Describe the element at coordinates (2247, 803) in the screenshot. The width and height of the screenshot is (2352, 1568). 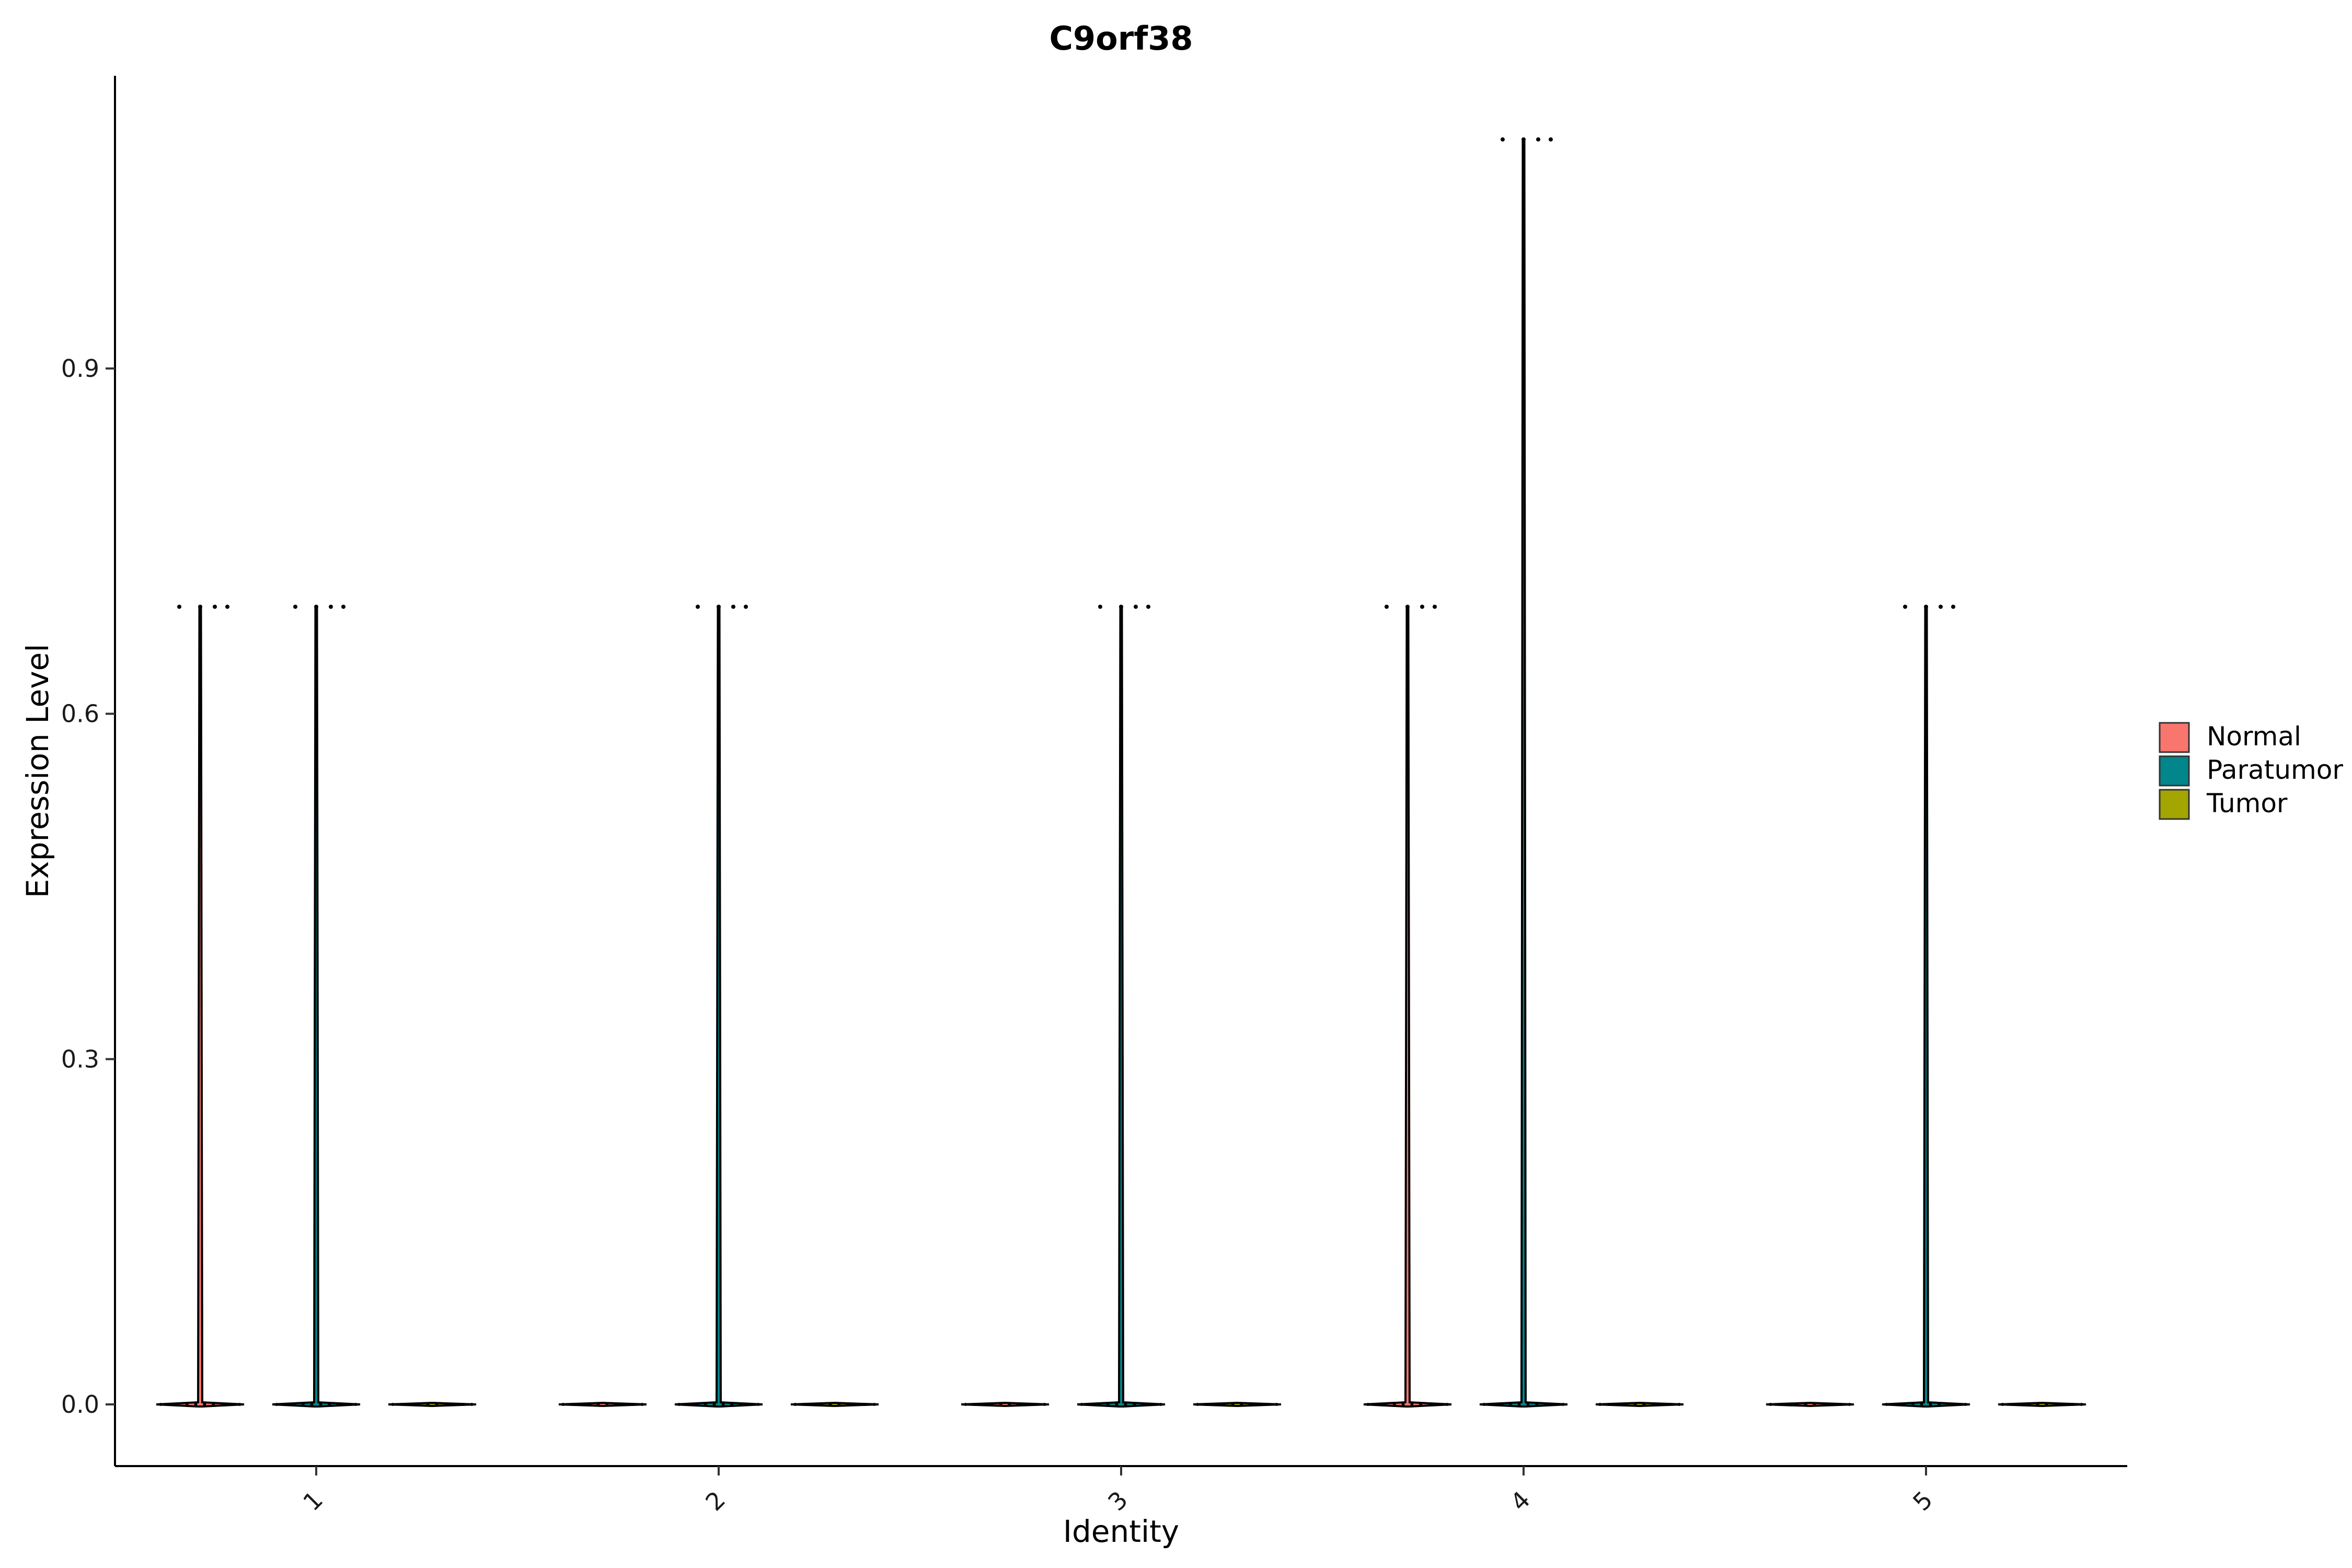
I see `legend-label: Tumor` at that location.